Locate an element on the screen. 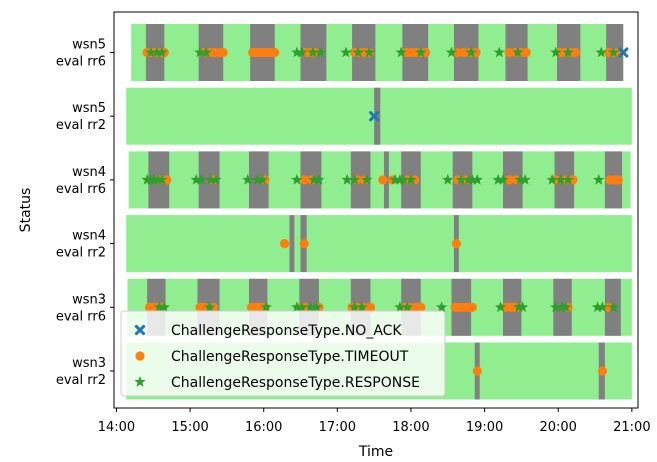 The height and width of the screenshot is (462, 657). x-tick-label: 21:00 is located at coordinates (631, 427).